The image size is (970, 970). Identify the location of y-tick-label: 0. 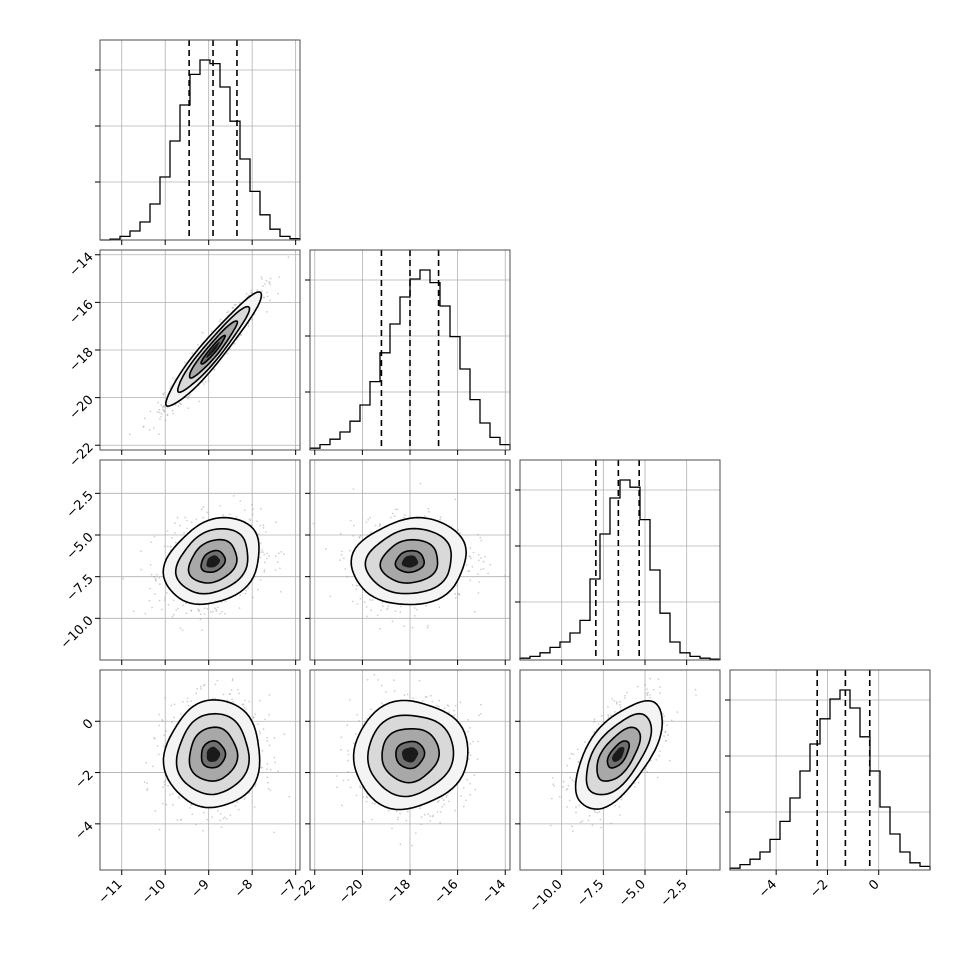
(88, 724).